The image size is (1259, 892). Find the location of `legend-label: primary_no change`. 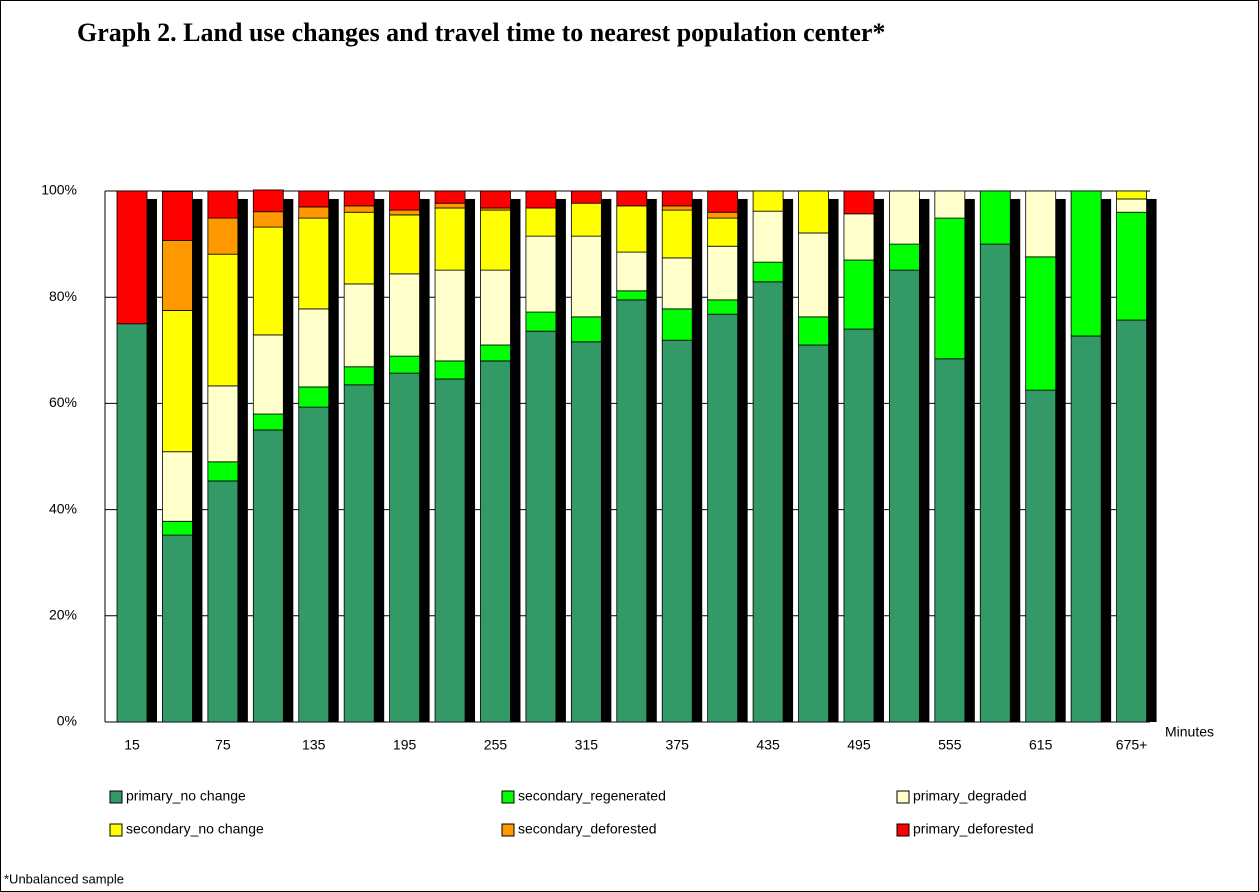

legend-label: primary_no change is located at coordinates (186, 796).